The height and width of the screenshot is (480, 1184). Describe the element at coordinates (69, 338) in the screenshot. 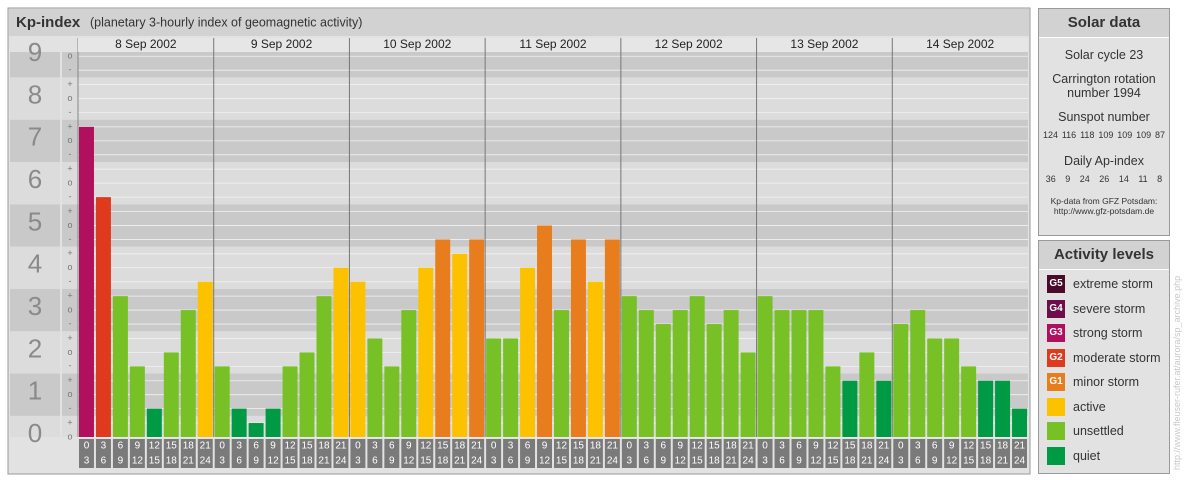

I see `subtick-label: +` at that location.